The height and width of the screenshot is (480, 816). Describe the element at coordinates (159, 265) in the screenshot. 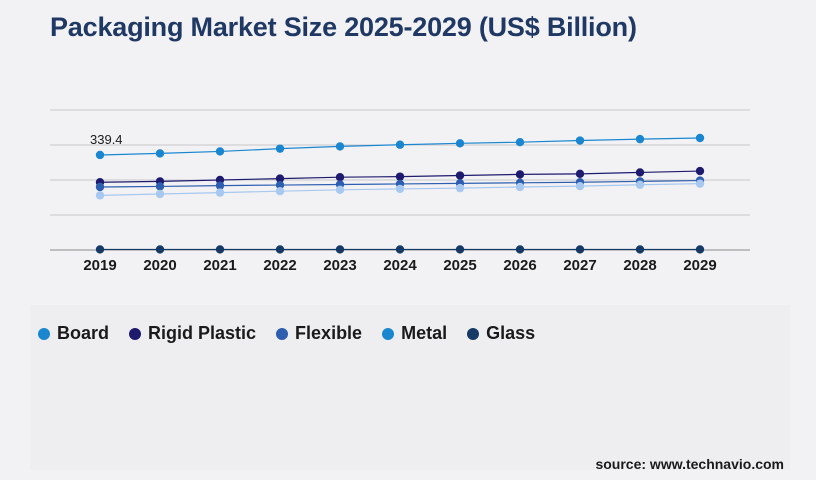

I see `x-tick-label: 2020` at that location.